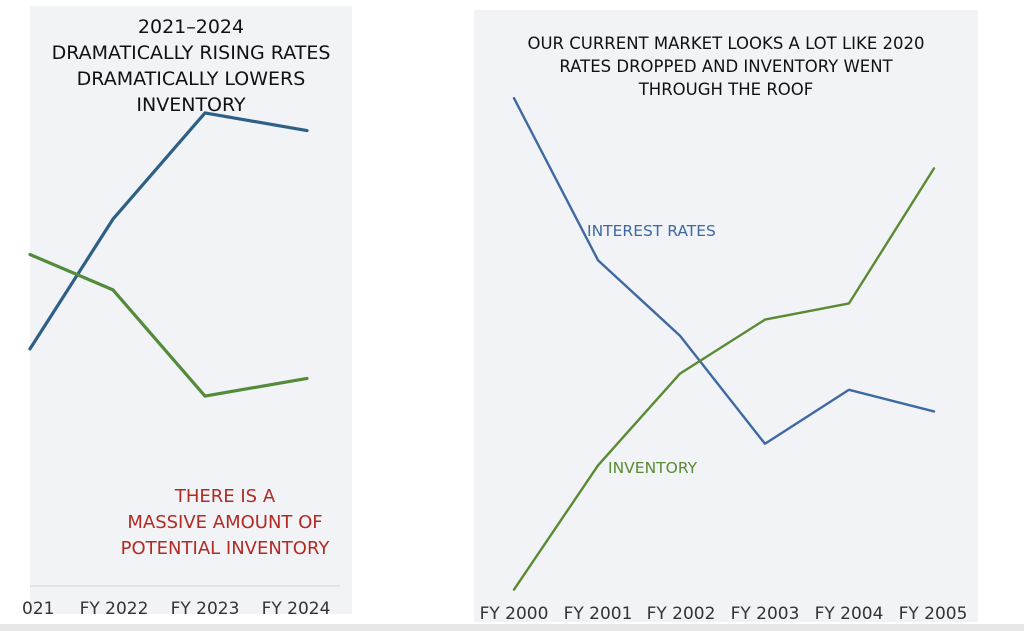  I want to click on left-x-tick-label: FY 2024, so click(296, 609).